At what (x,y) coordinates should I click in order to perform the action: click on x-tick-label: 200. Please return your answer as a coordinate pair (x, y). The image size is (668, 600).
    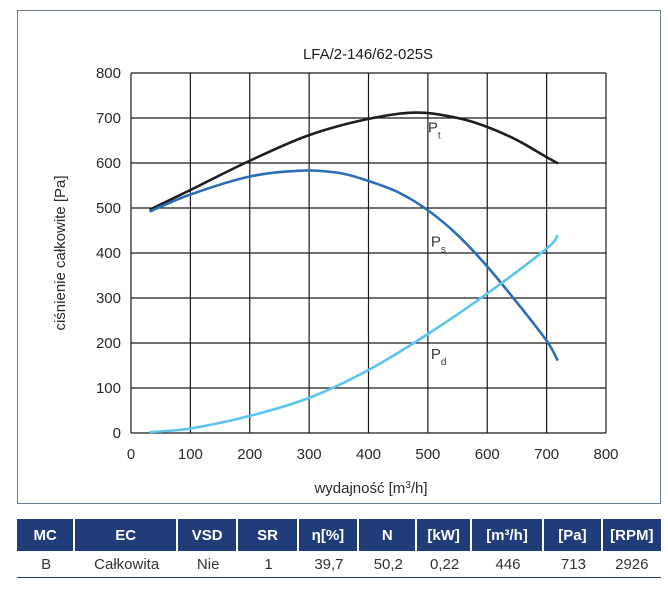
    Looking at the image, I should click on (249, 454).